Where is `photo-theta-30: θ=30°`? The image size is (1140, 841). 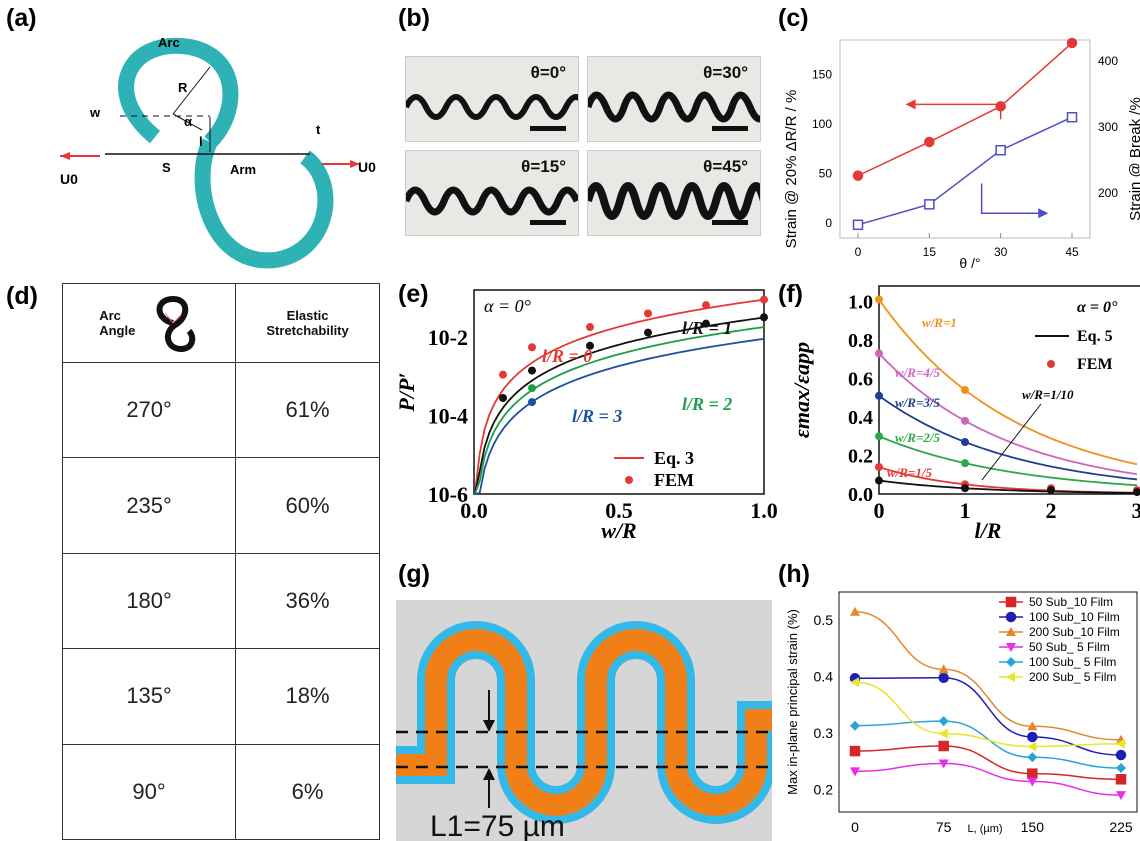
photo-theta-30: θ=30° is located at coordinates (674, 99).